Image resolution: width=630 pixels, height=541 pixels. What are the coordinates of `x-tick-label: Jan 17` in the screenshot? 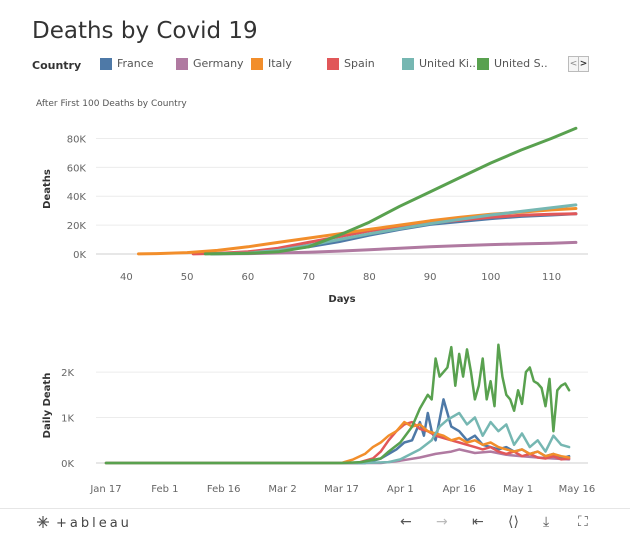 It's located at (105, 489).